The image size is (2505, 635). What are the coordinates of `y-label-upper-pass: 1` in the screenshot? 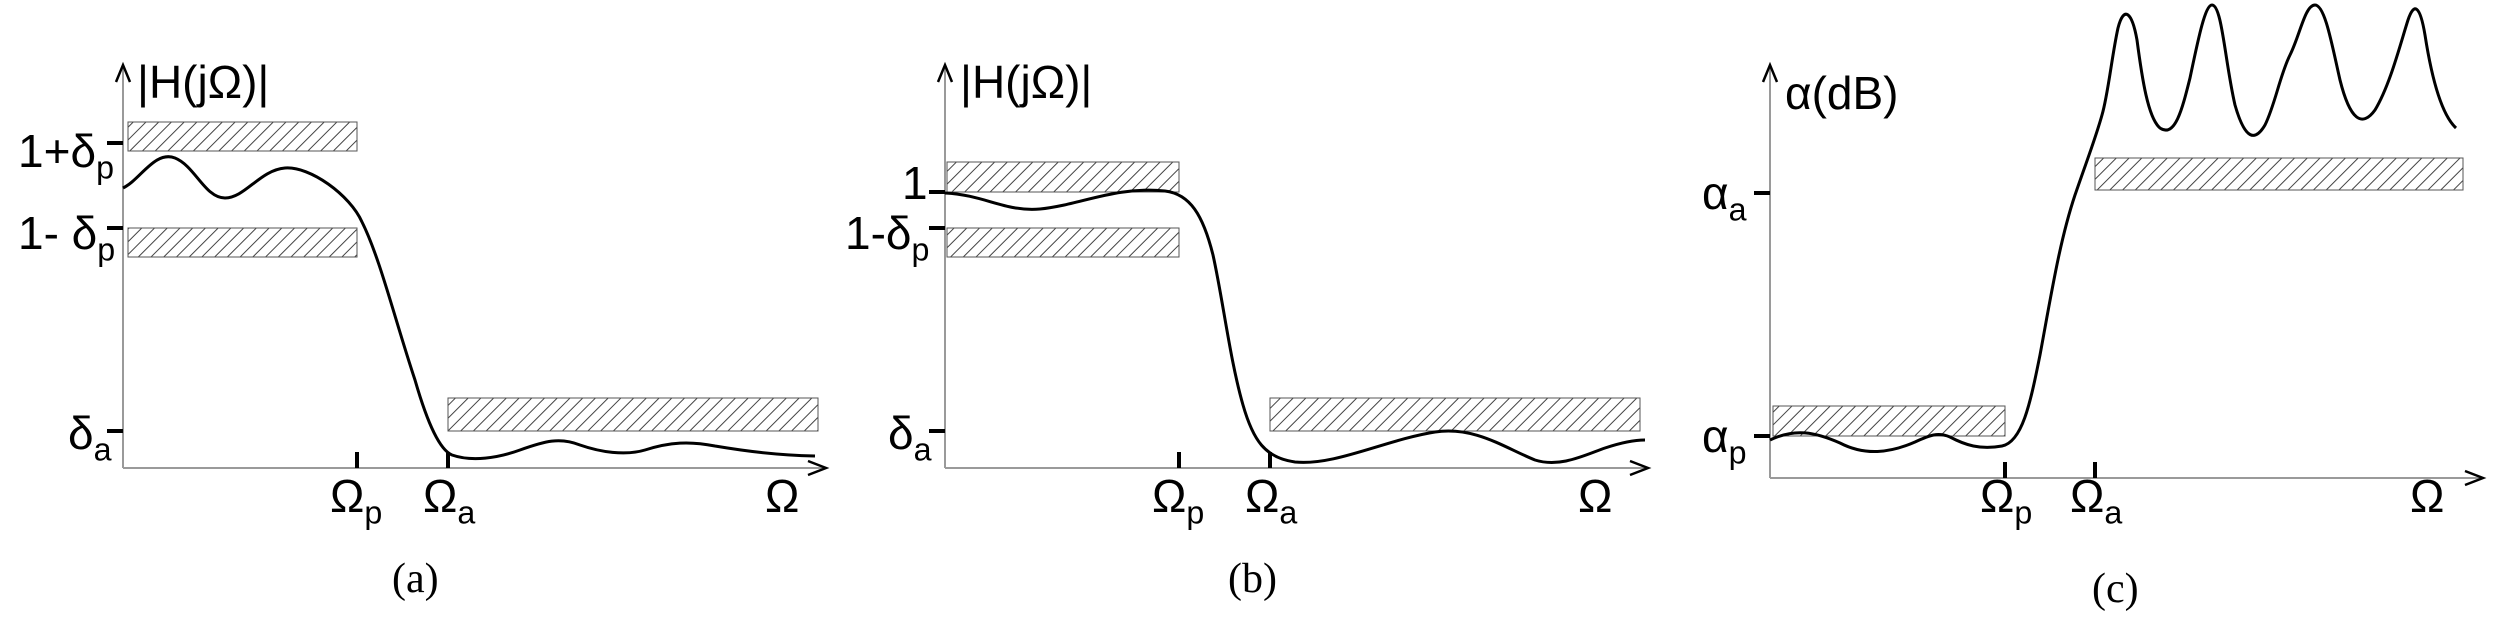 It's located at (915, 183).